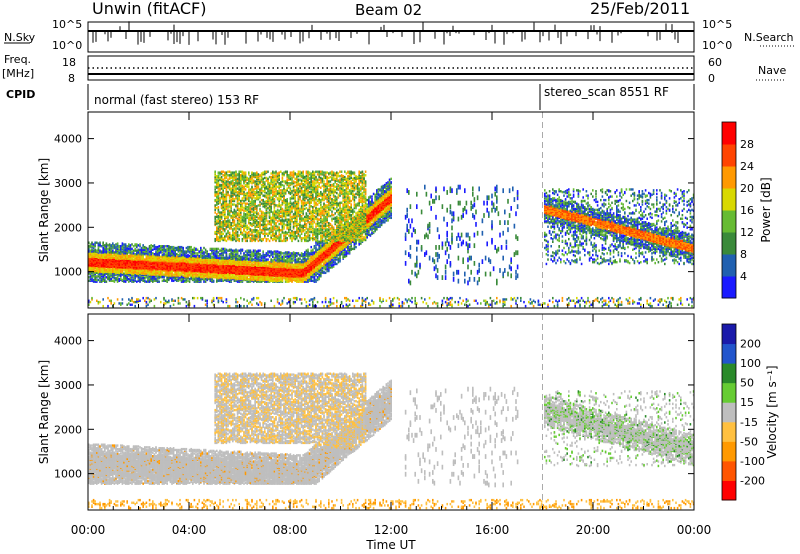 Image resolution: width=800 pixels, height=554 pixels. I want to click on velocity-colorbar-tick: 50, so click(747, 383).